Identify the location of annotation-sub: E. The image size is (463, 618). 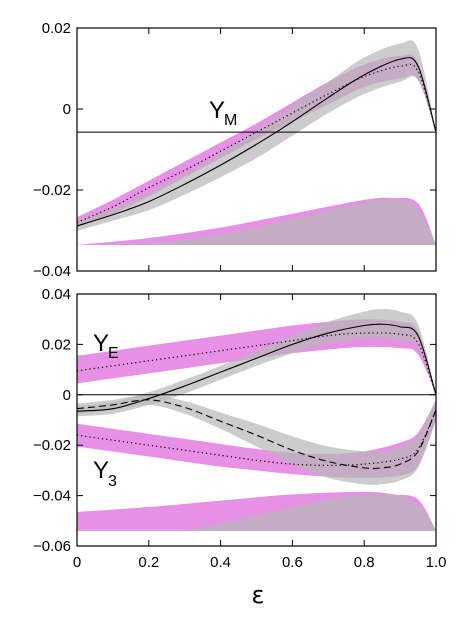
(113, 353).